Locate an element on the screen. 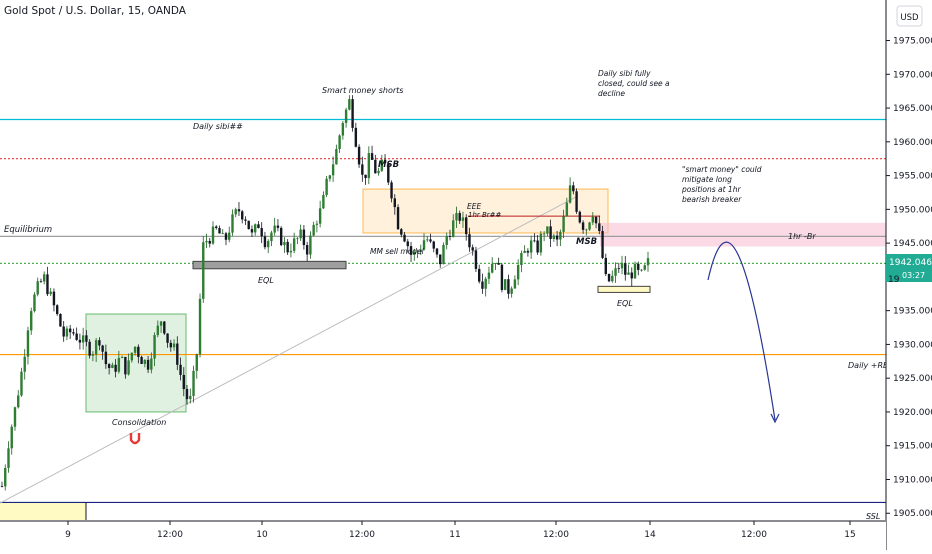  y-tick-label: 1910.000 is located at coordinates (912, 480).